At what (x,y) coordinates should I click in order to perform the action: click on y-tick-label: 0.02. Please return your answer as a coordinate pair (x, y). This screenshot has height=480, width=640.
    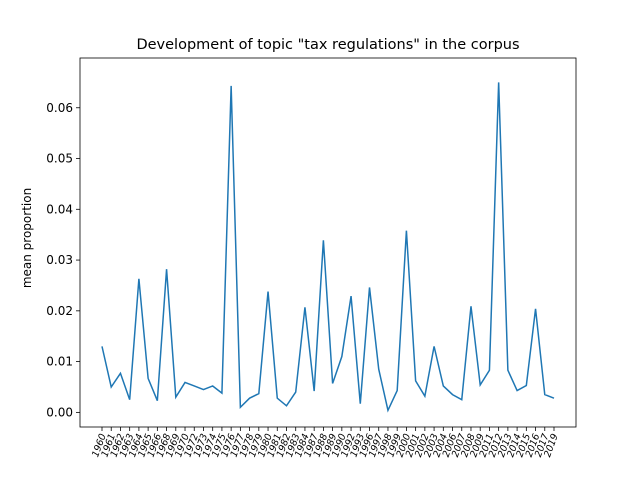
    Looking at the image, I should click on (59, 311).